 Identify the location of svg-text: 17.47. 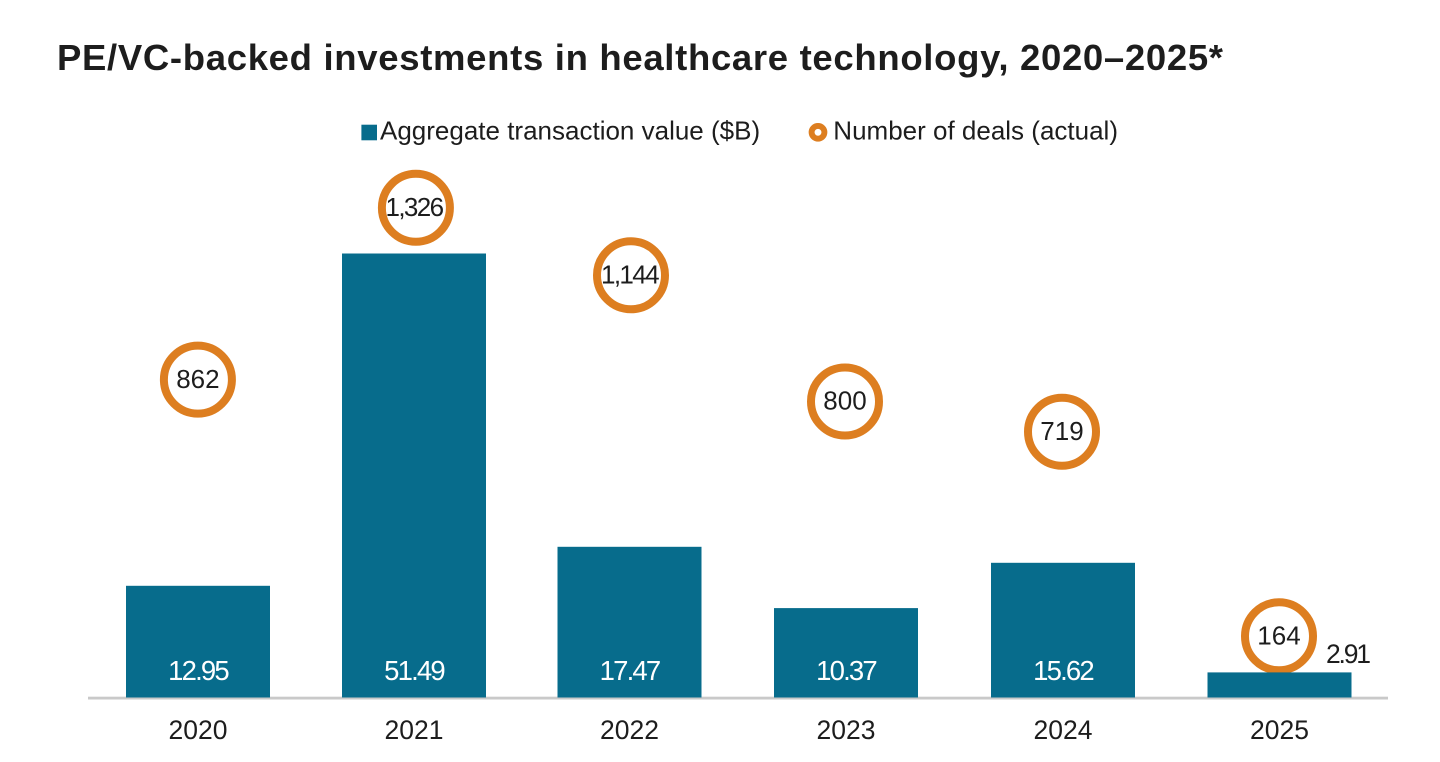
(630, 670).